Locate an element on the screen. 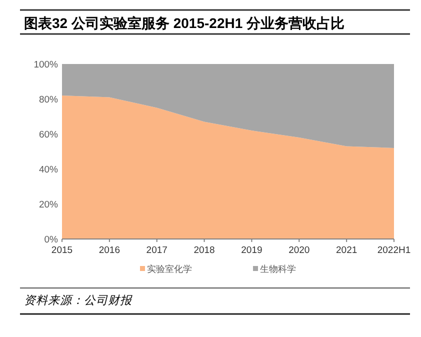 The image size is (421, 337). x-tick-label: 2016 is located at coordinates (109, 250).